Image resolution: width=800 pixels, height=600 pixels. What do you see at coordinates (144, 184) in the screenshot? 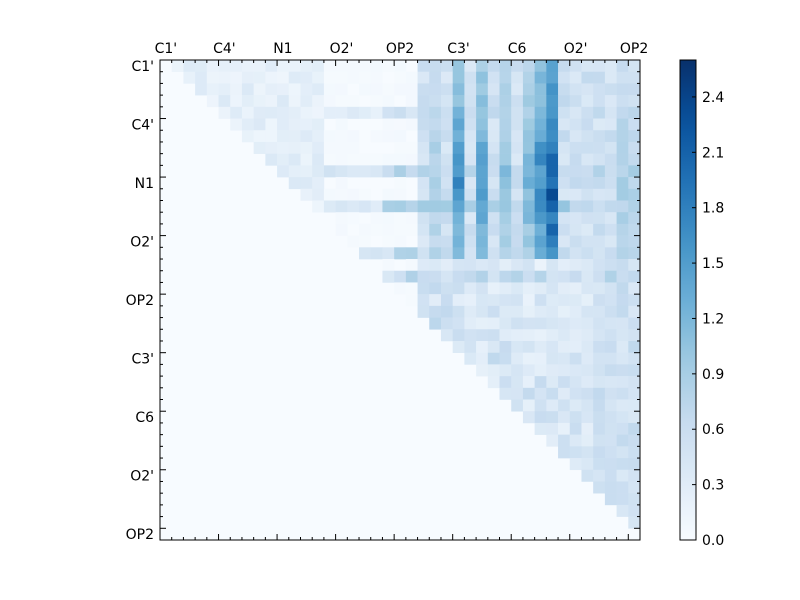
I see `y-tick-label: N1` at bounding box center [144, 184].